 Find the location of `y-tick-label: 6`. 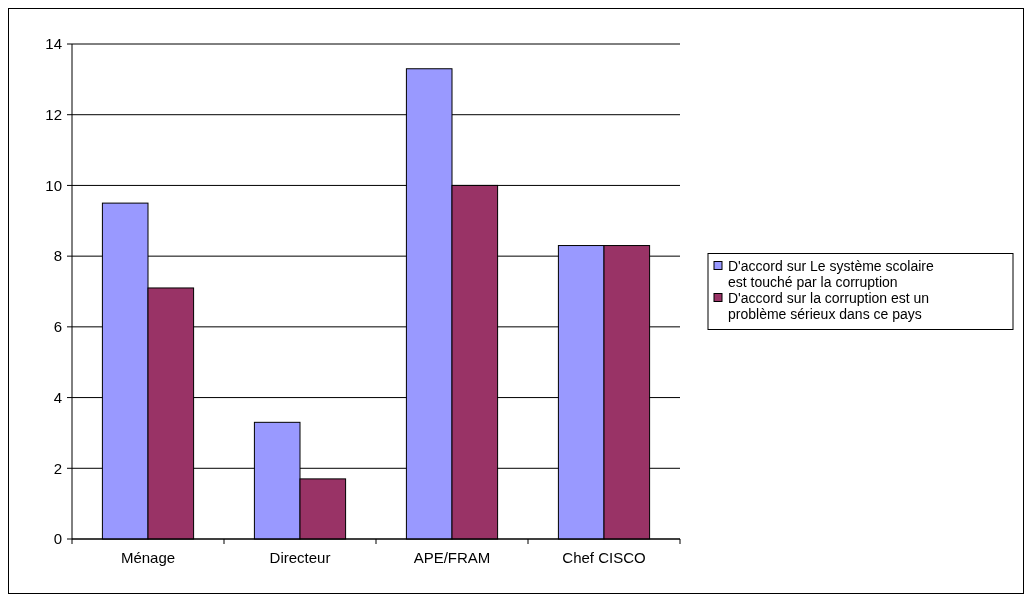

y-tick-label: 6 is located at coordinates (57, 327).